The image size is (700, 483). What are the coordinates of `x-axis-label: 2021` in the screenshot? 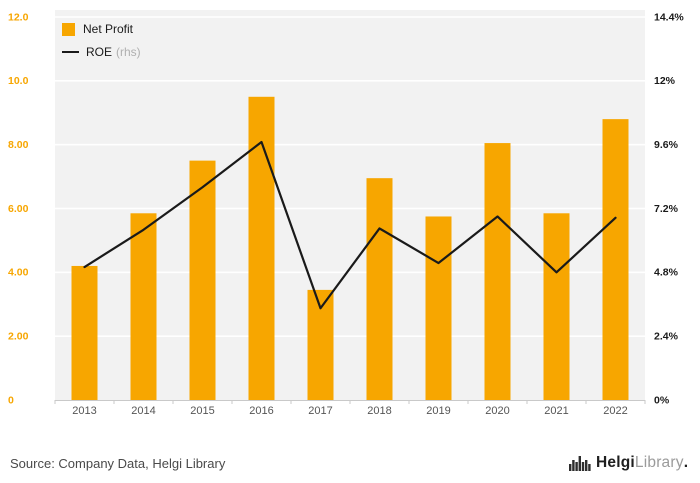 It's located at (556, 411).